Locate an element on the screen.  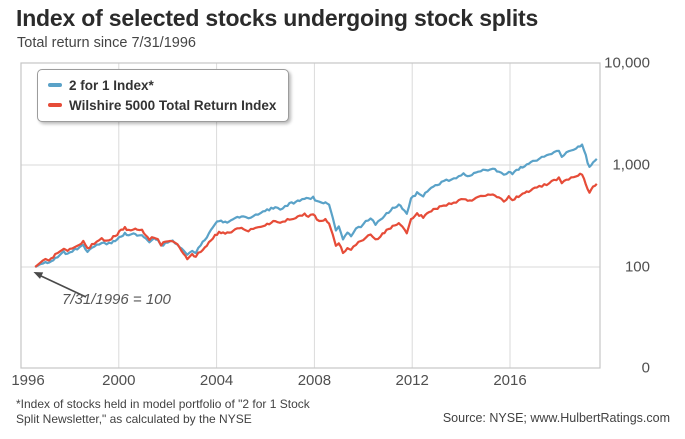
base-value-annotation: 7/31/1996 = 100 is located at coordinates (116, 299).